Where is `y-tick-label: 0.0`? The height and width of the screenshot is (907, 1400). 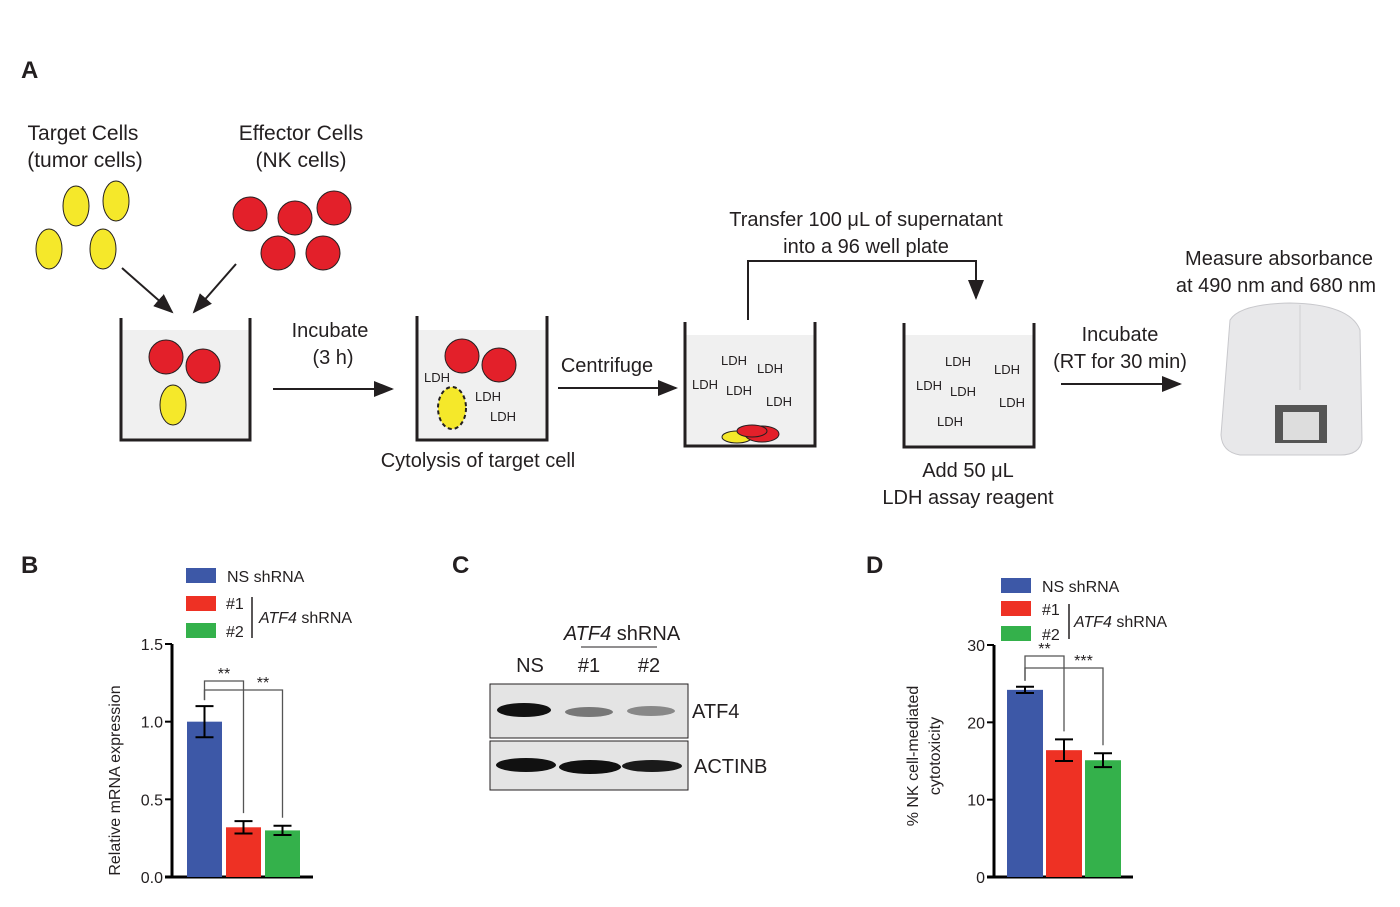
y-tick-label: 0.0 is located at coordinates (152, 878).